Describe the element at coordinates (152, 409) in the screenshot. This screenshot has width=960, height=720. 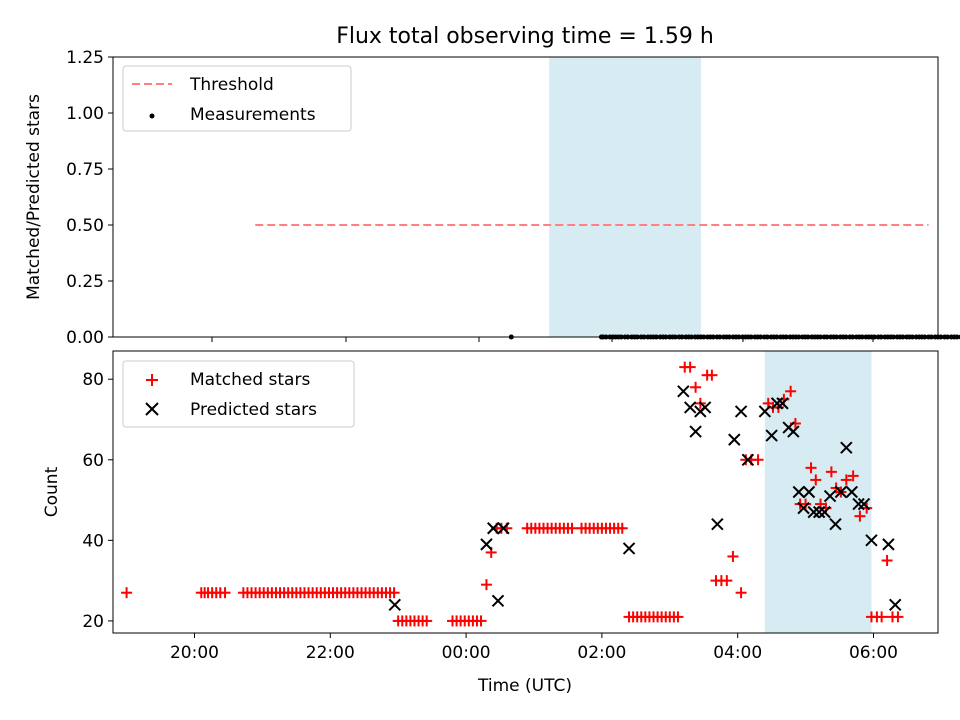
I see `predicted-legend-marker` at that location.